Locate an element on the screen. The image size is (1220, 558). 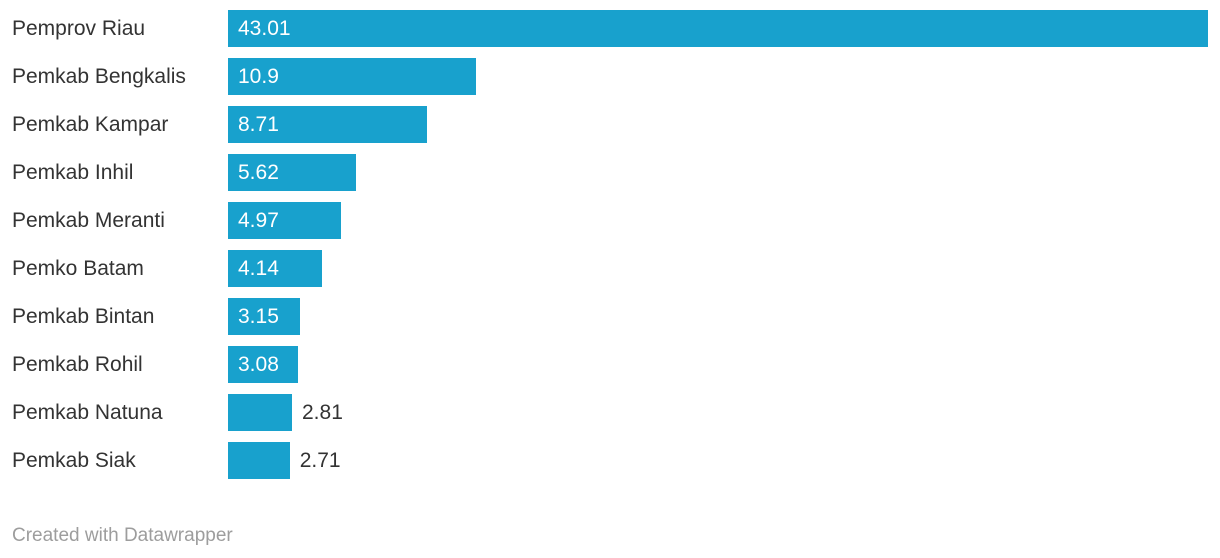
bar-row: Pemkab Rohil 3.08 is located at coordinates (610, 364).